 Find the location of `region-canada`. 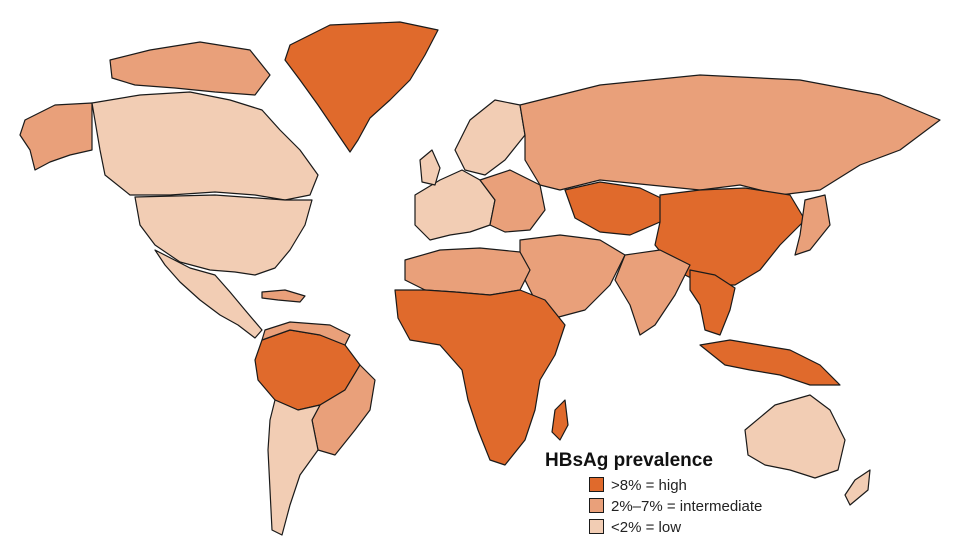

region-canada is located at coordinates (205, 146).